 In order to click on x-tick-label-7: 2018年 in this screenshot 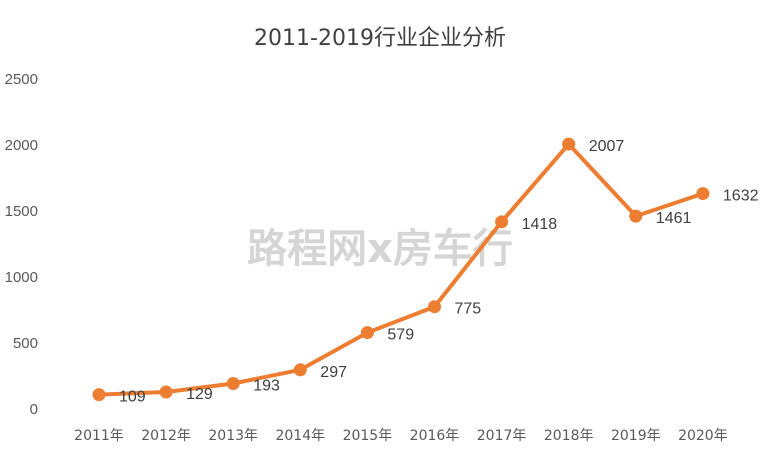, I will do `click(569, 436)`.